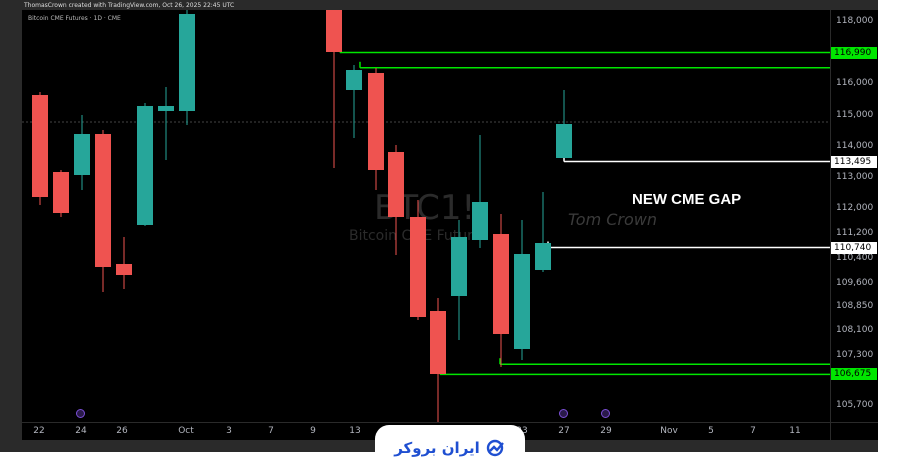 The width and height of the screenshot is (900, 471). Describe the element at coordinates (437, 448) in the screenshot. I see `logo-text: ایران بروکر` at that location.